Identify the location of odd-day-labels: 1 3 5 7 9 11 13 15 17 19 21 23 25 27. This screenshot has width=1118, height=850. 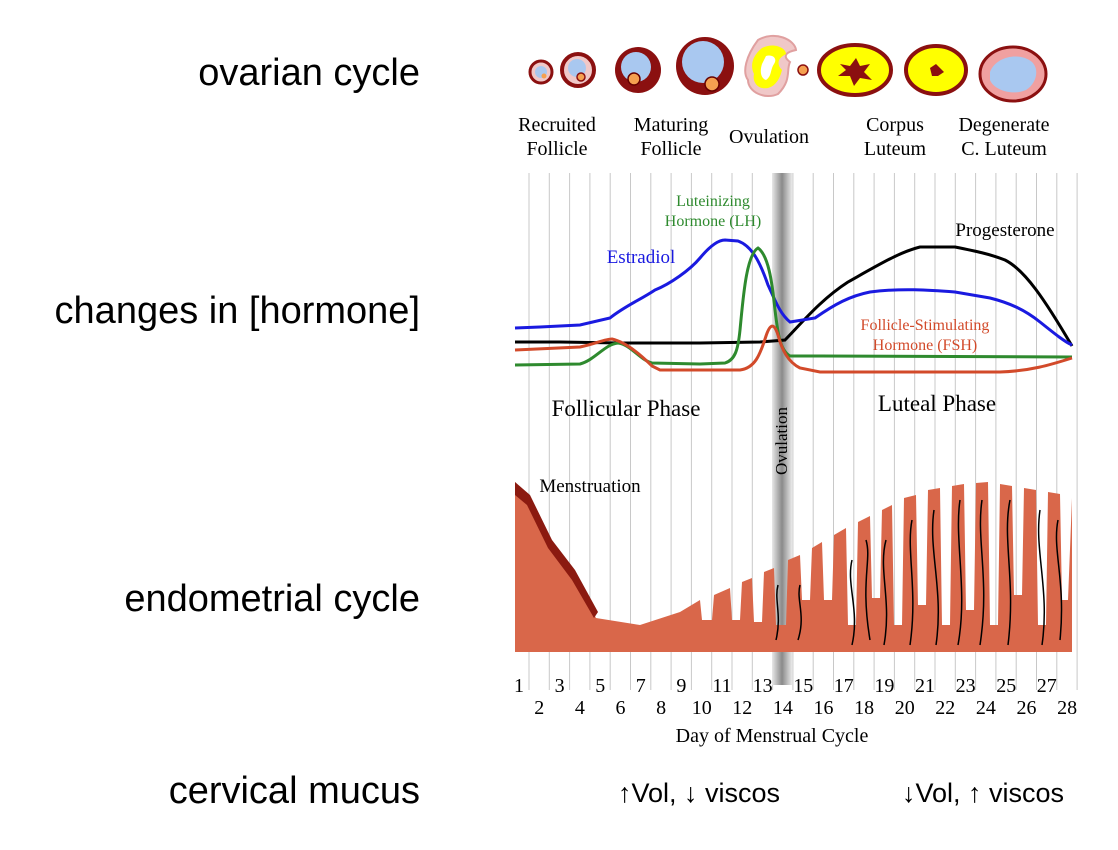
(785, 686).